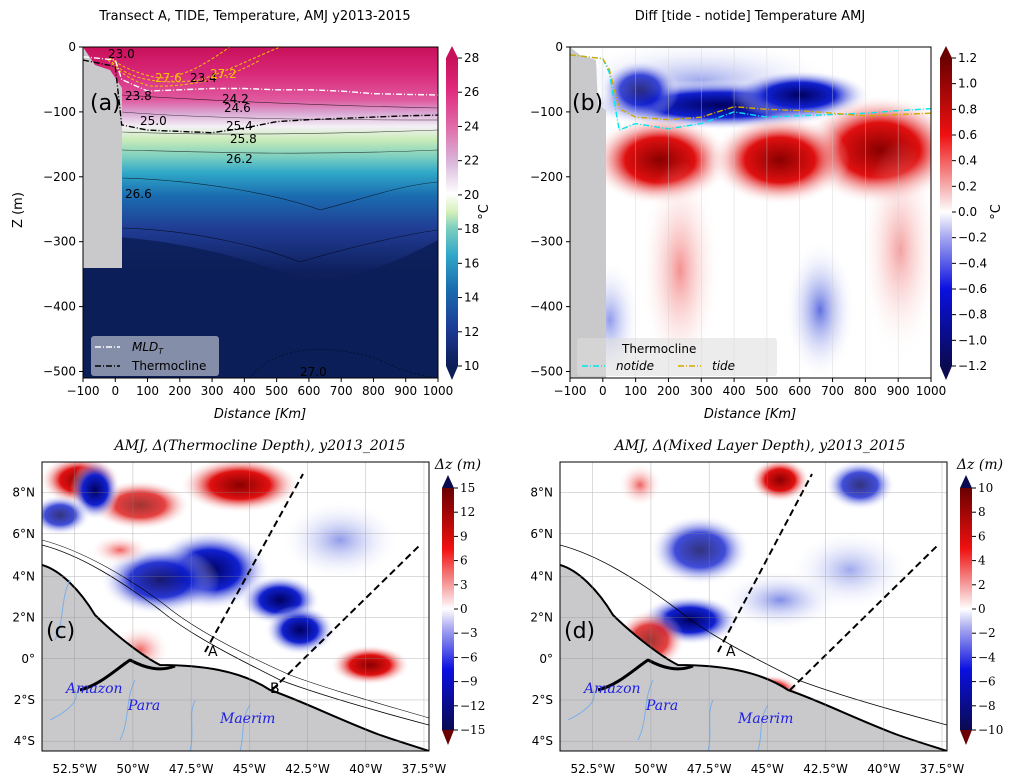  What do you see at coordinates (179, 391) in the screenshot?
I see `x-tick-label: 200` at bounding box center [179, 391].